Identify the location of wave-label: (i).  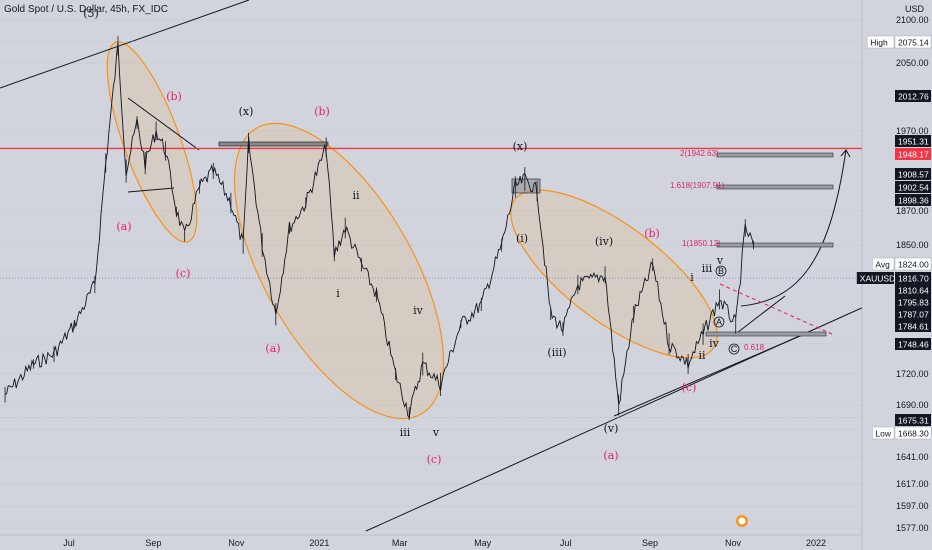
(522, 238).